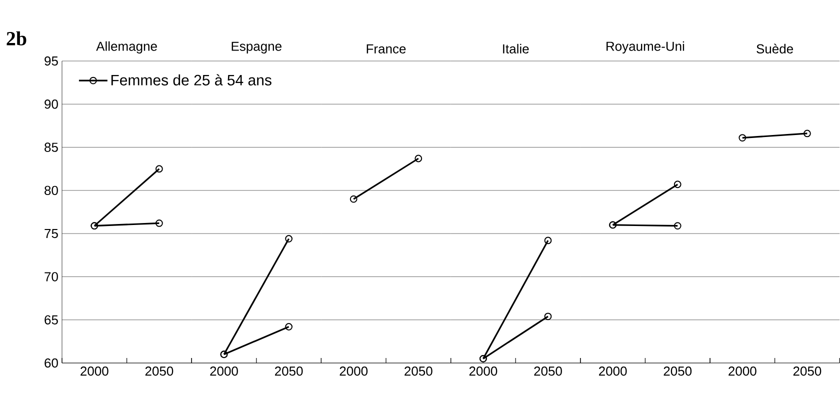  I want to click on text: 2b, so click(16, 38).